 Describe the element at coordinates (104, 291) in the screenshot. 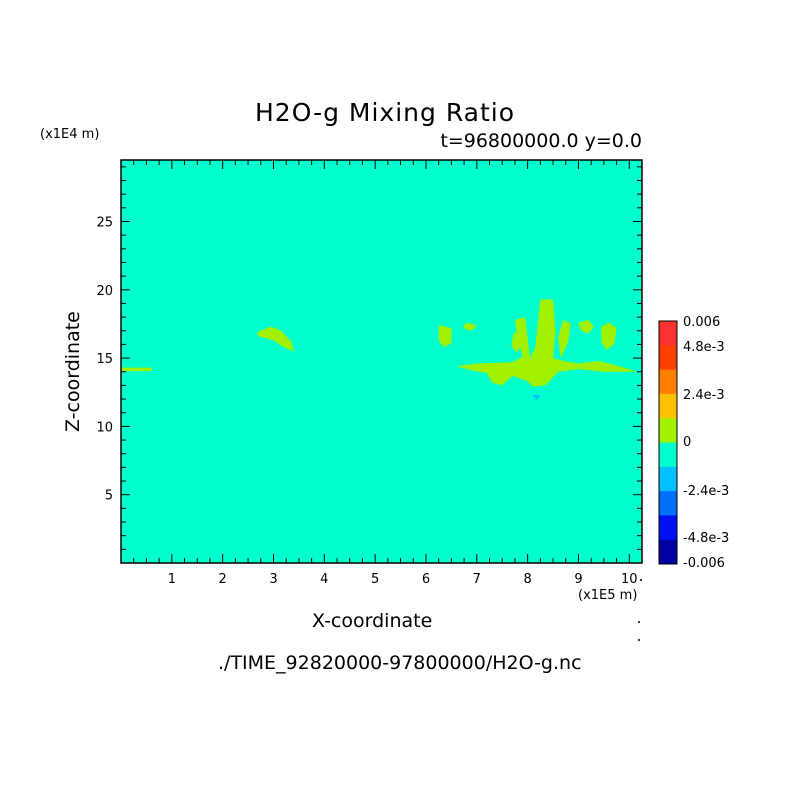

I see `y-tick-label: 20` at that location.